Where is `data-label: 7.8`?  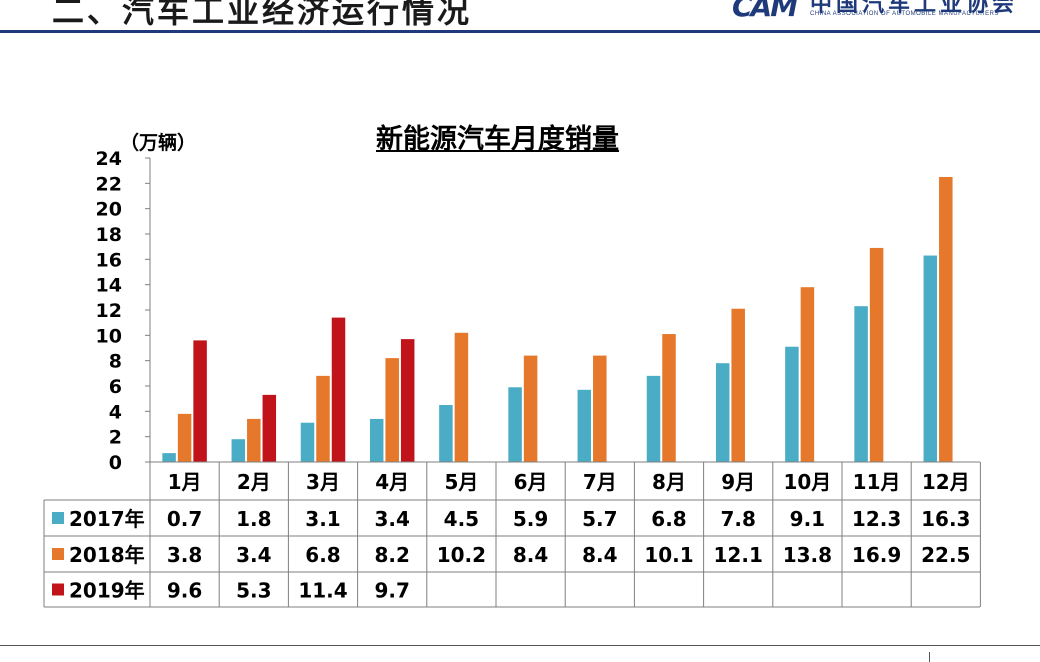
data-label: 7.8 is located at coordinates (737, 519).